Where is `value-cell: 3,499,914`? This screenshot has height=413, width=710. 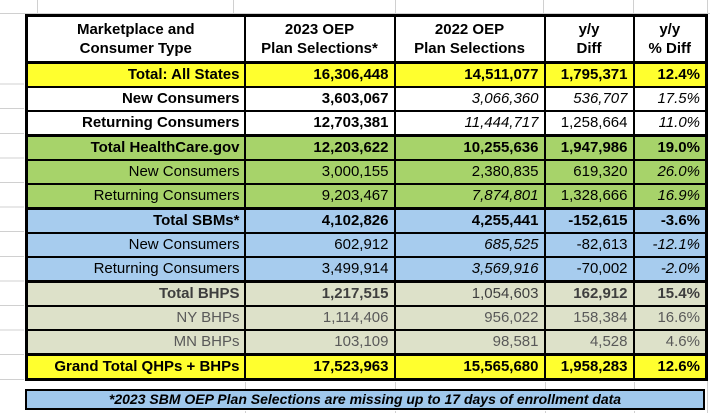
value-cell: 3,499,914 is located at coordinates (319, 269).